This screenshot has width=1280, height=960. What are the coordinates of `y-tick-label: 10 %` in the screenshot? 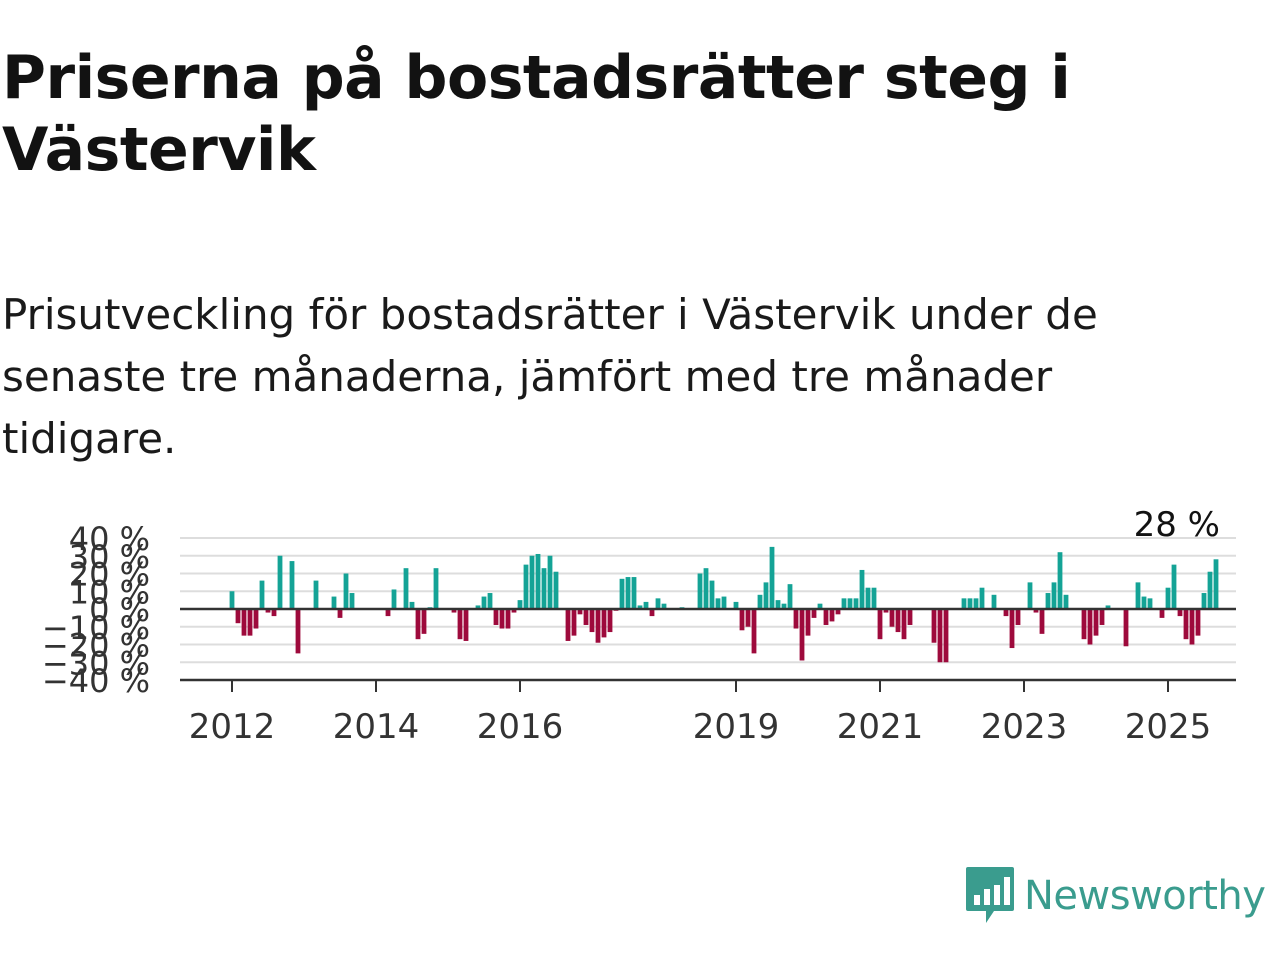 It's located at (109, 592).